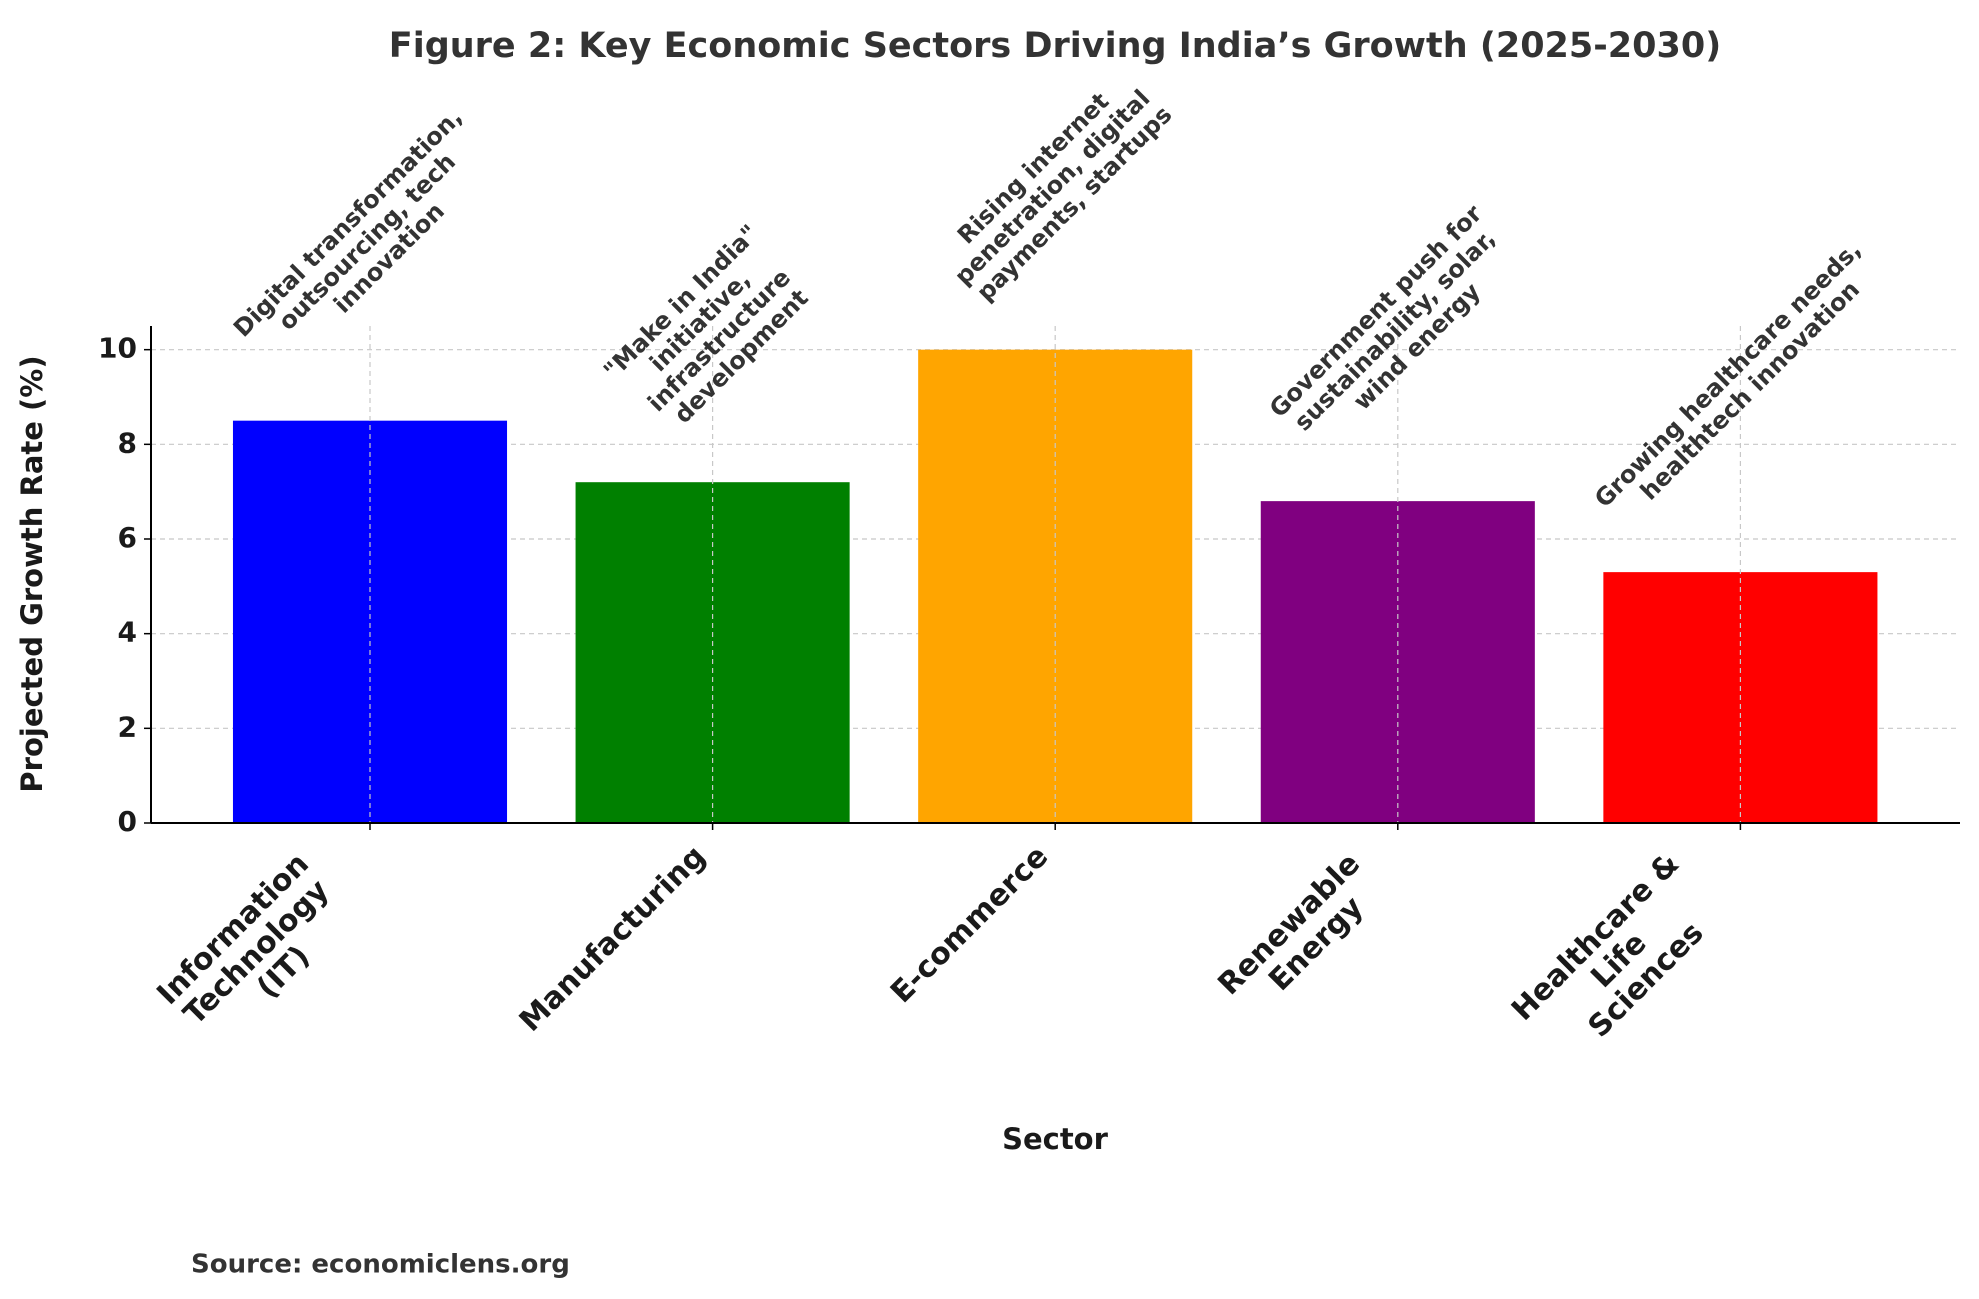 Image resolution: width=1979 pixels, height=1299 pixels. I want to click on y-tick-label: 10, so click(117, 348).